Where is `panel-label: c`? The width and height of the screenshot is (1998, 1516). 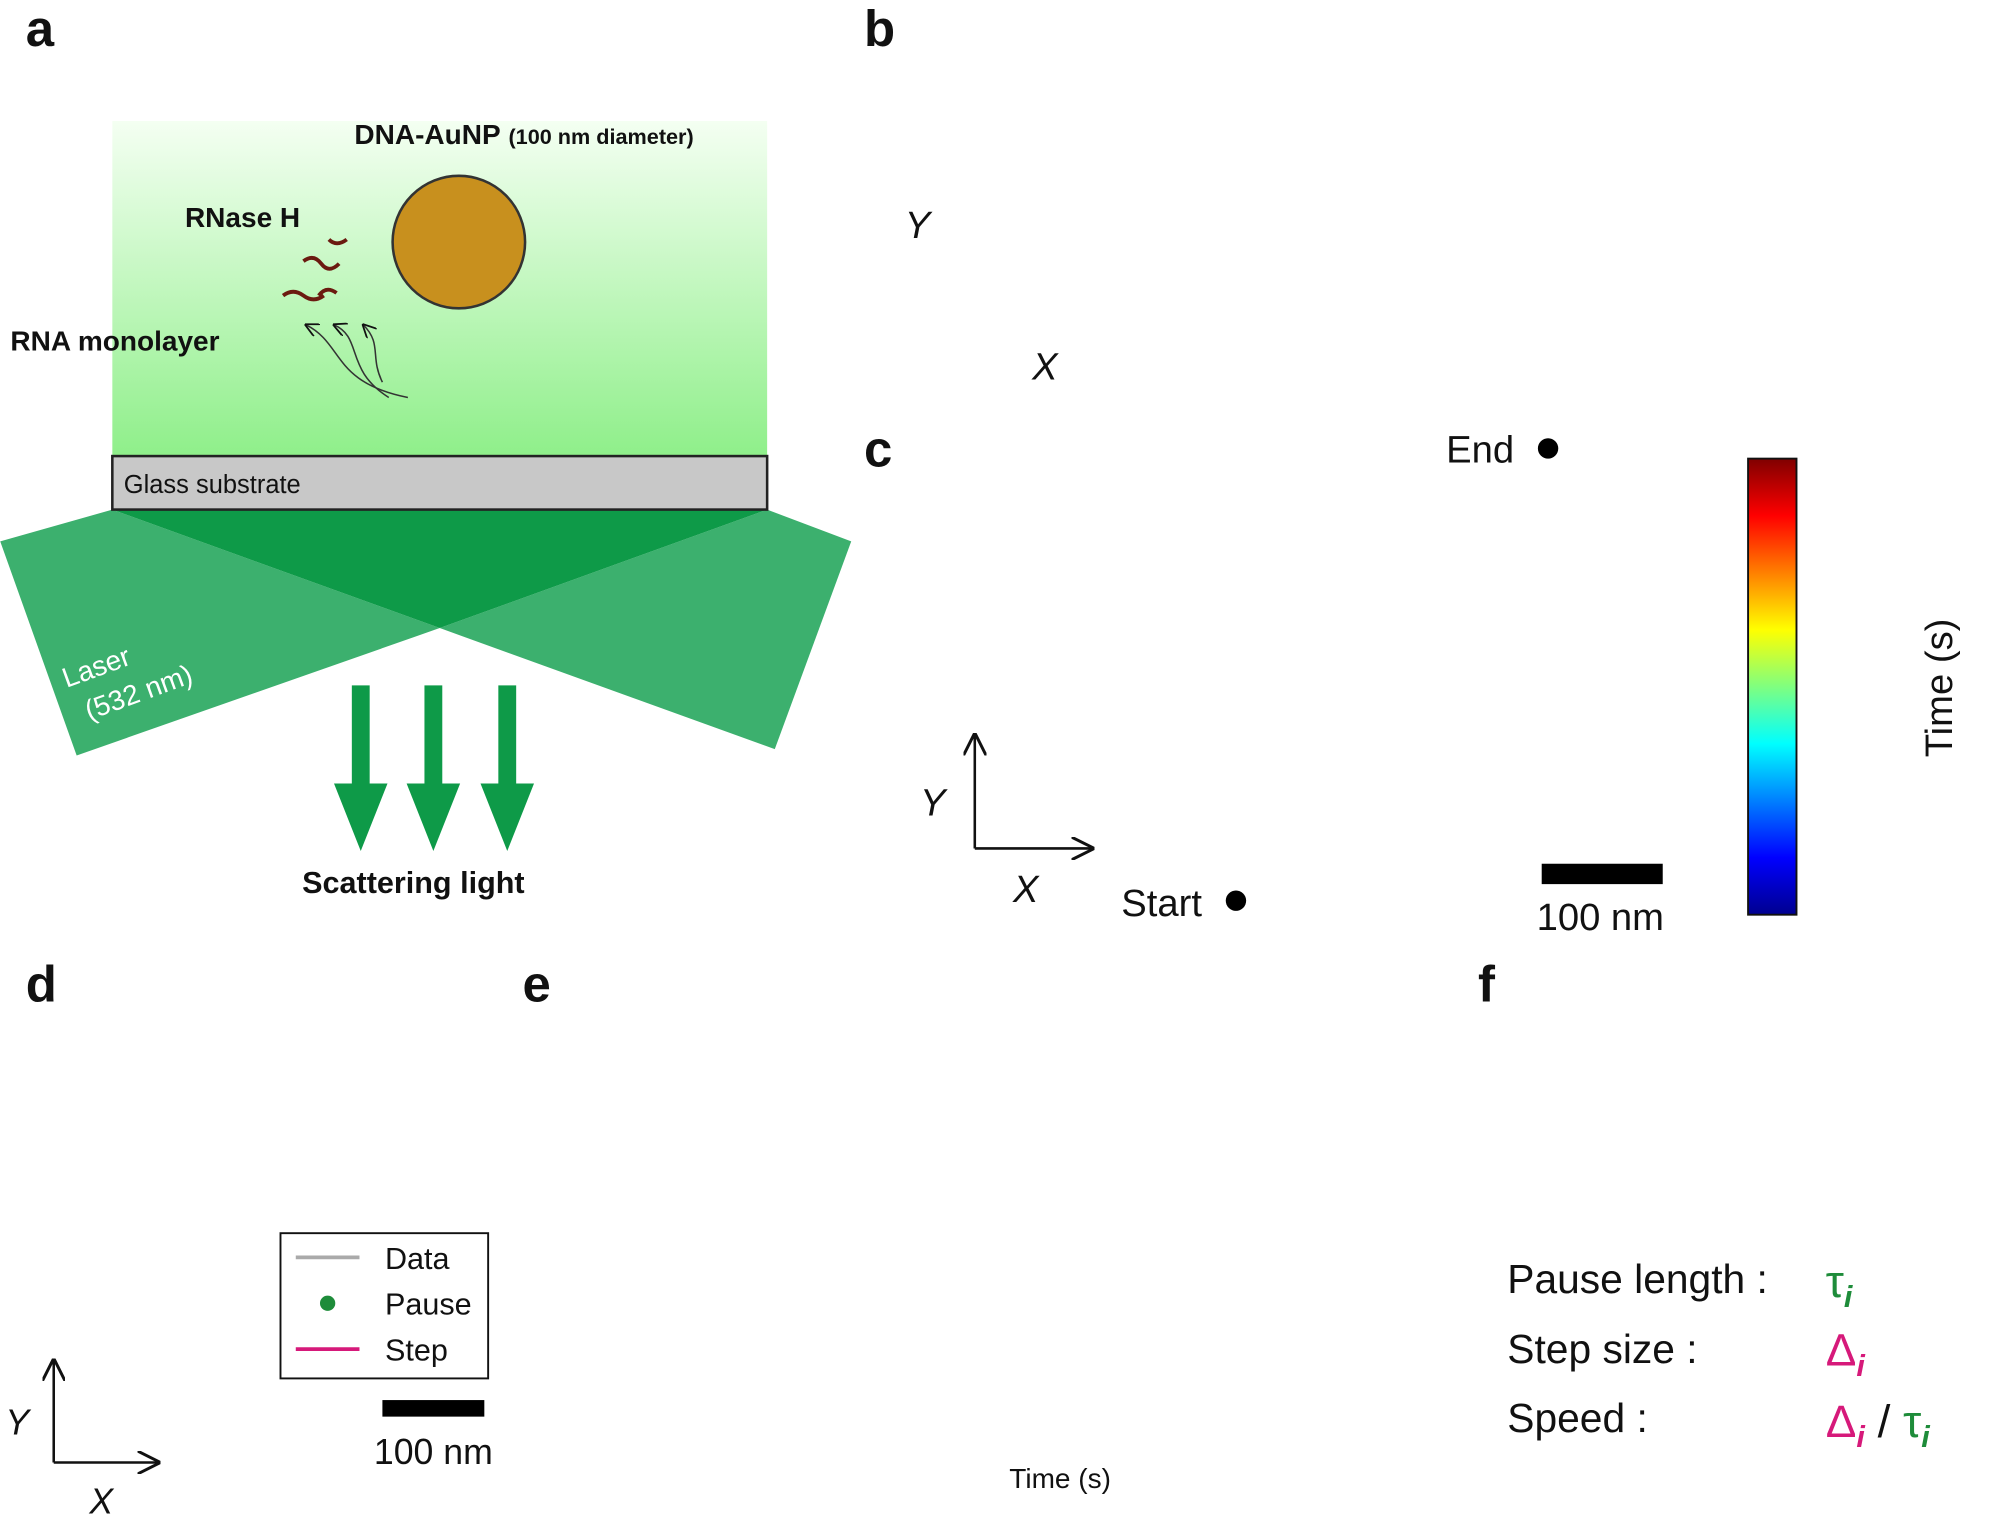 panel-label: c is located at coordinates (878, 448).